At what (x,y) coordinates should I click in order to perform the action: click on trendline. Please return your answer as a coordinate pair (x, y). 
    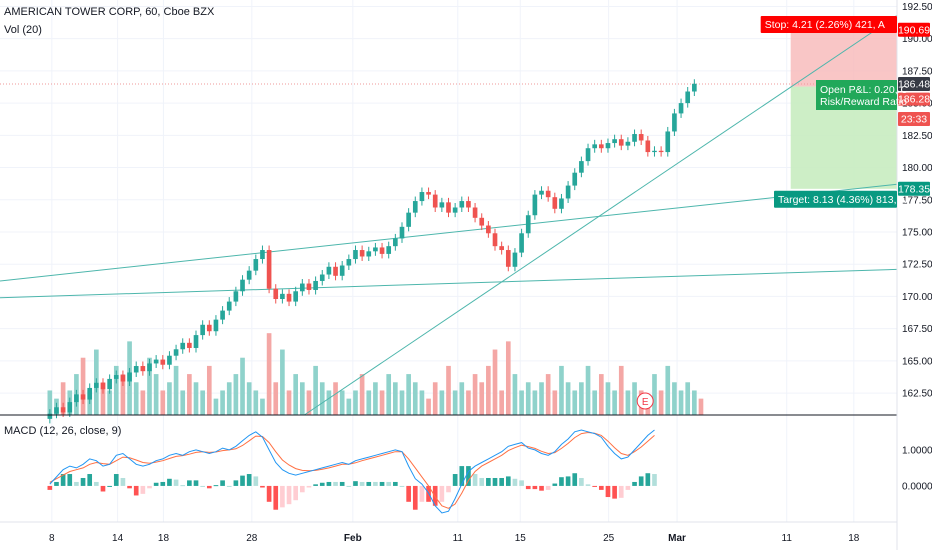
    Looking at the image, I should click on (449, 283).